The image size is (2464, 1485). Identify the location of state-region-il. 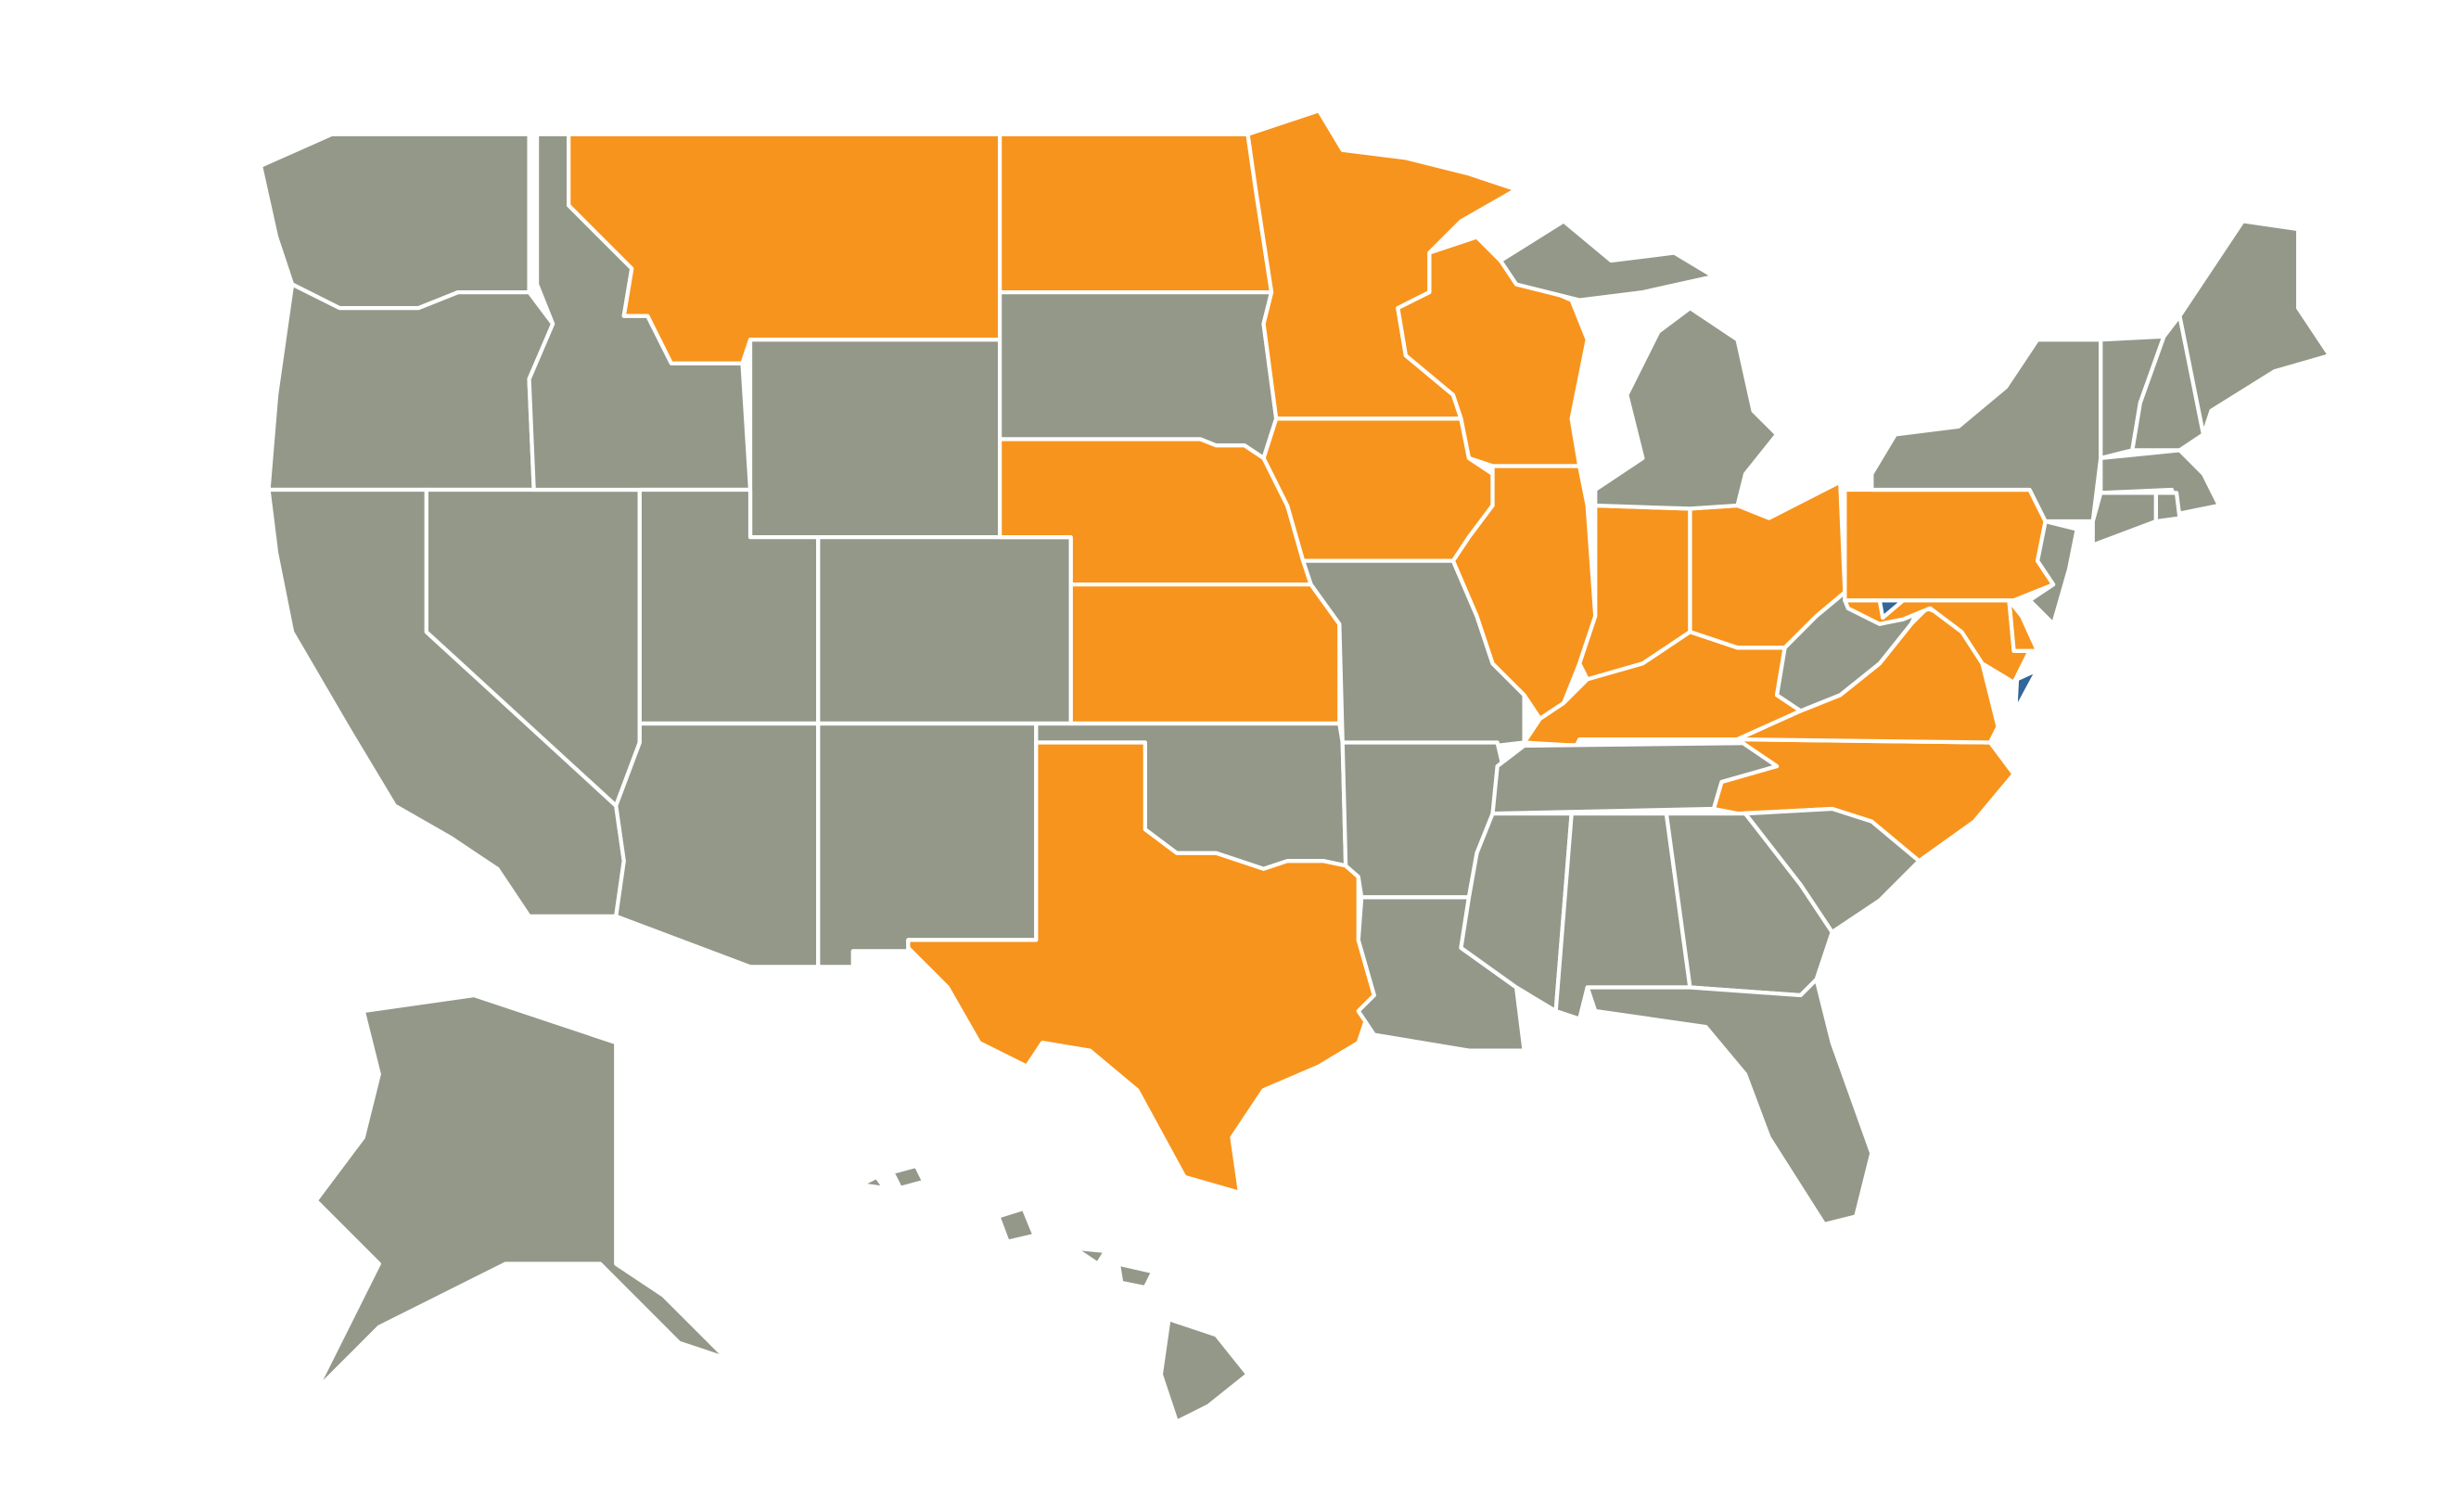
(1524, 593).